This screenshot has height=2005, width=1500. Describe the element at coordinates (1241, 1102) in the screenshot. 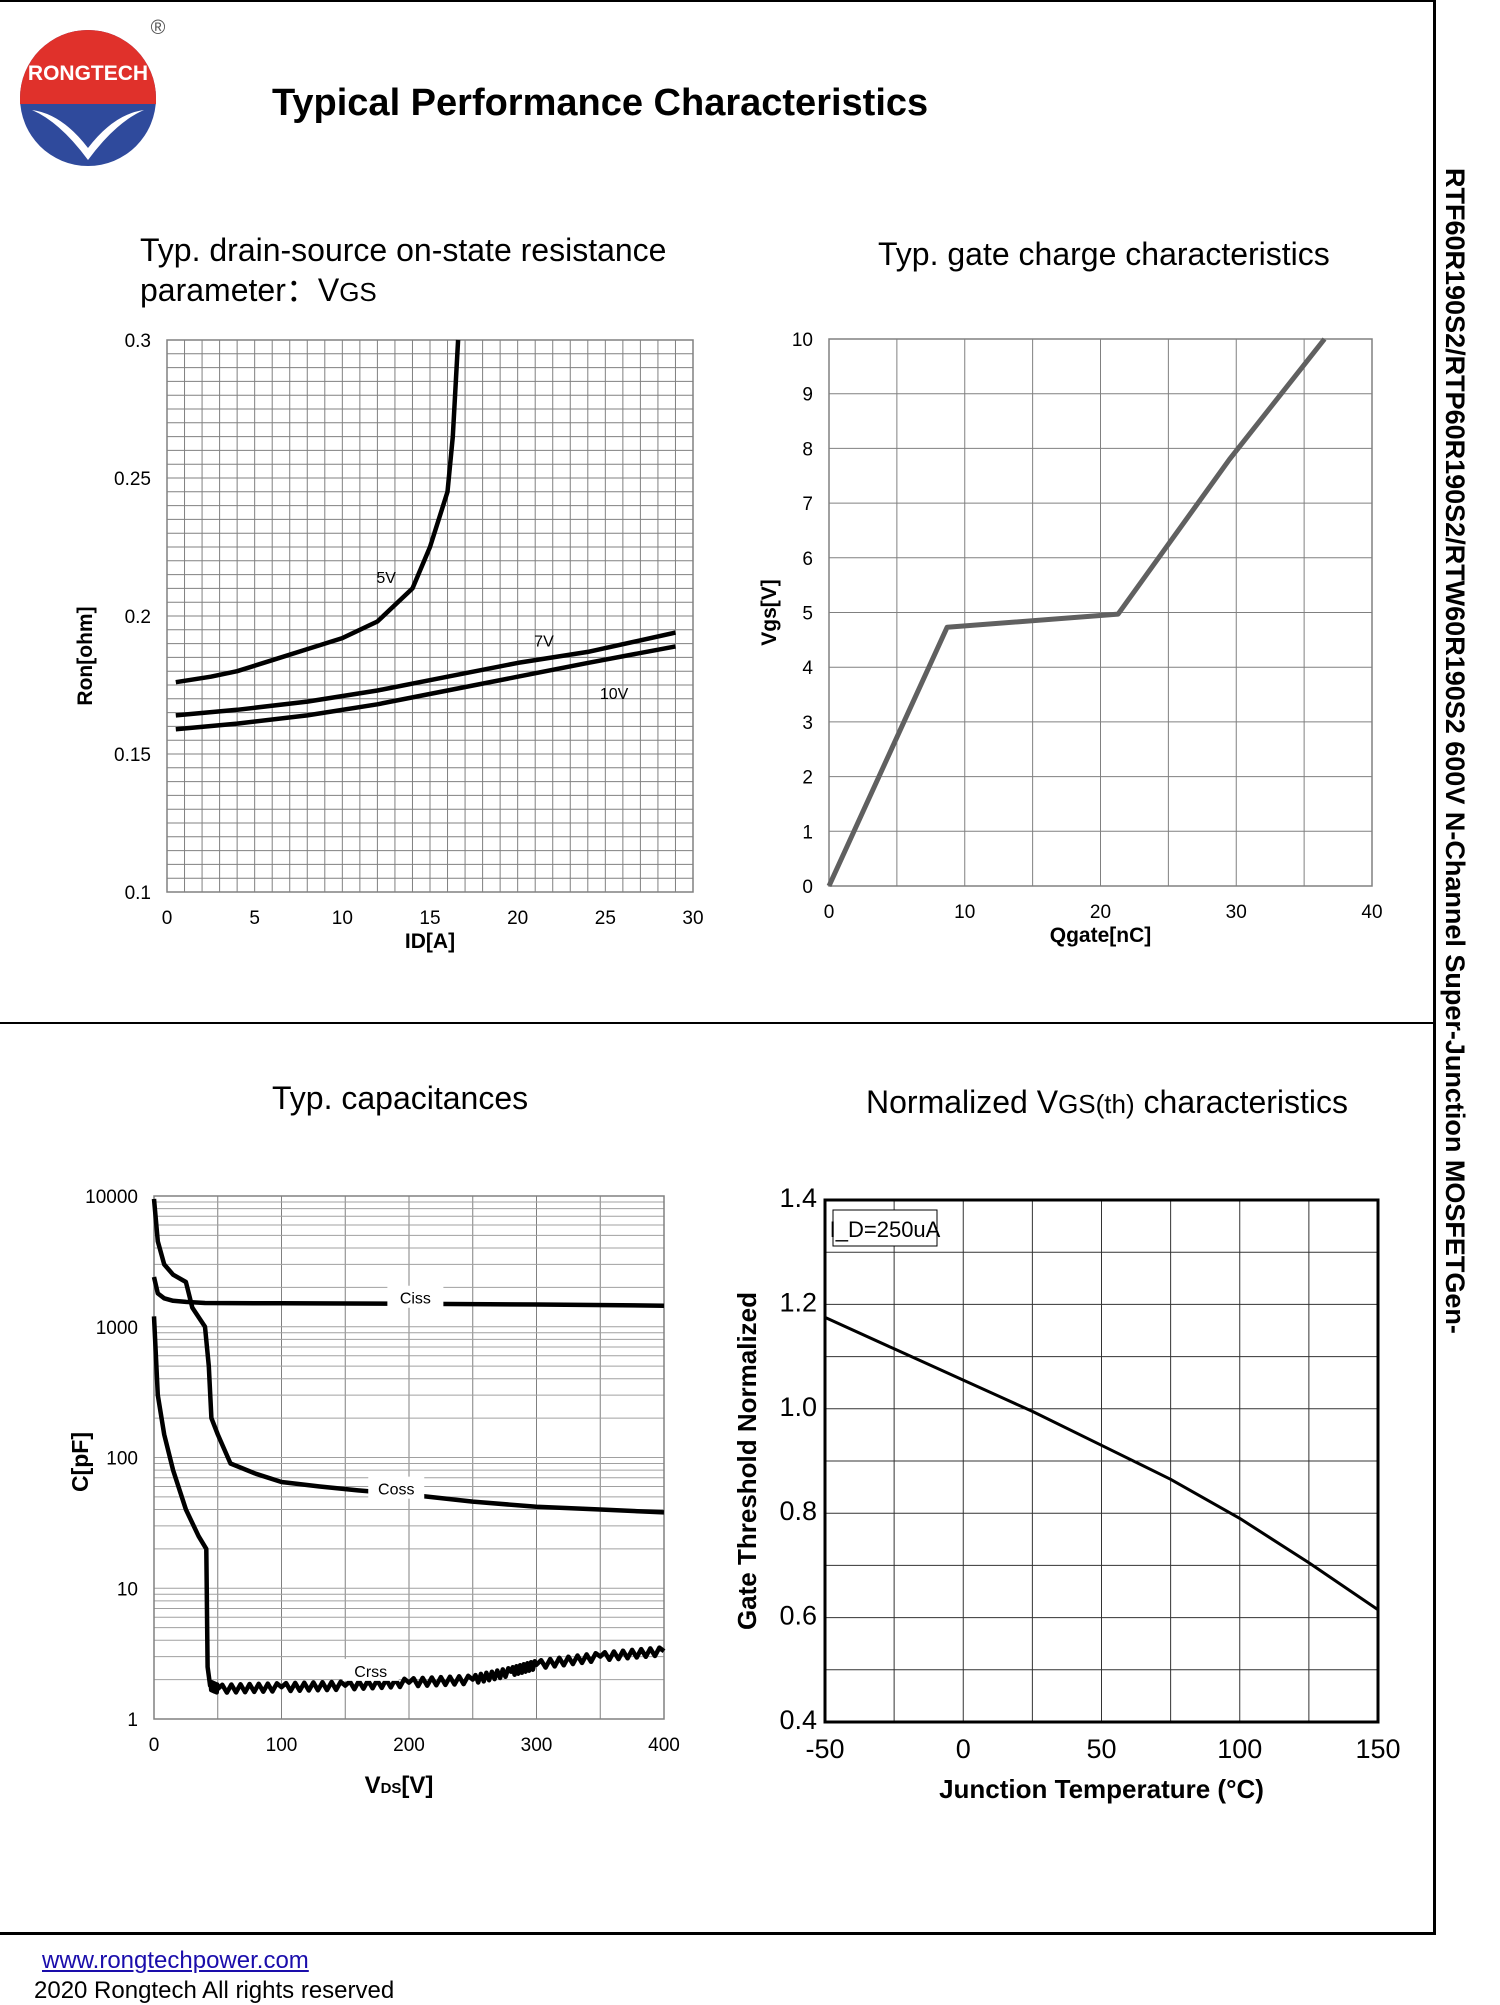

I see `vth-title-suffix: characteristics` at that location.